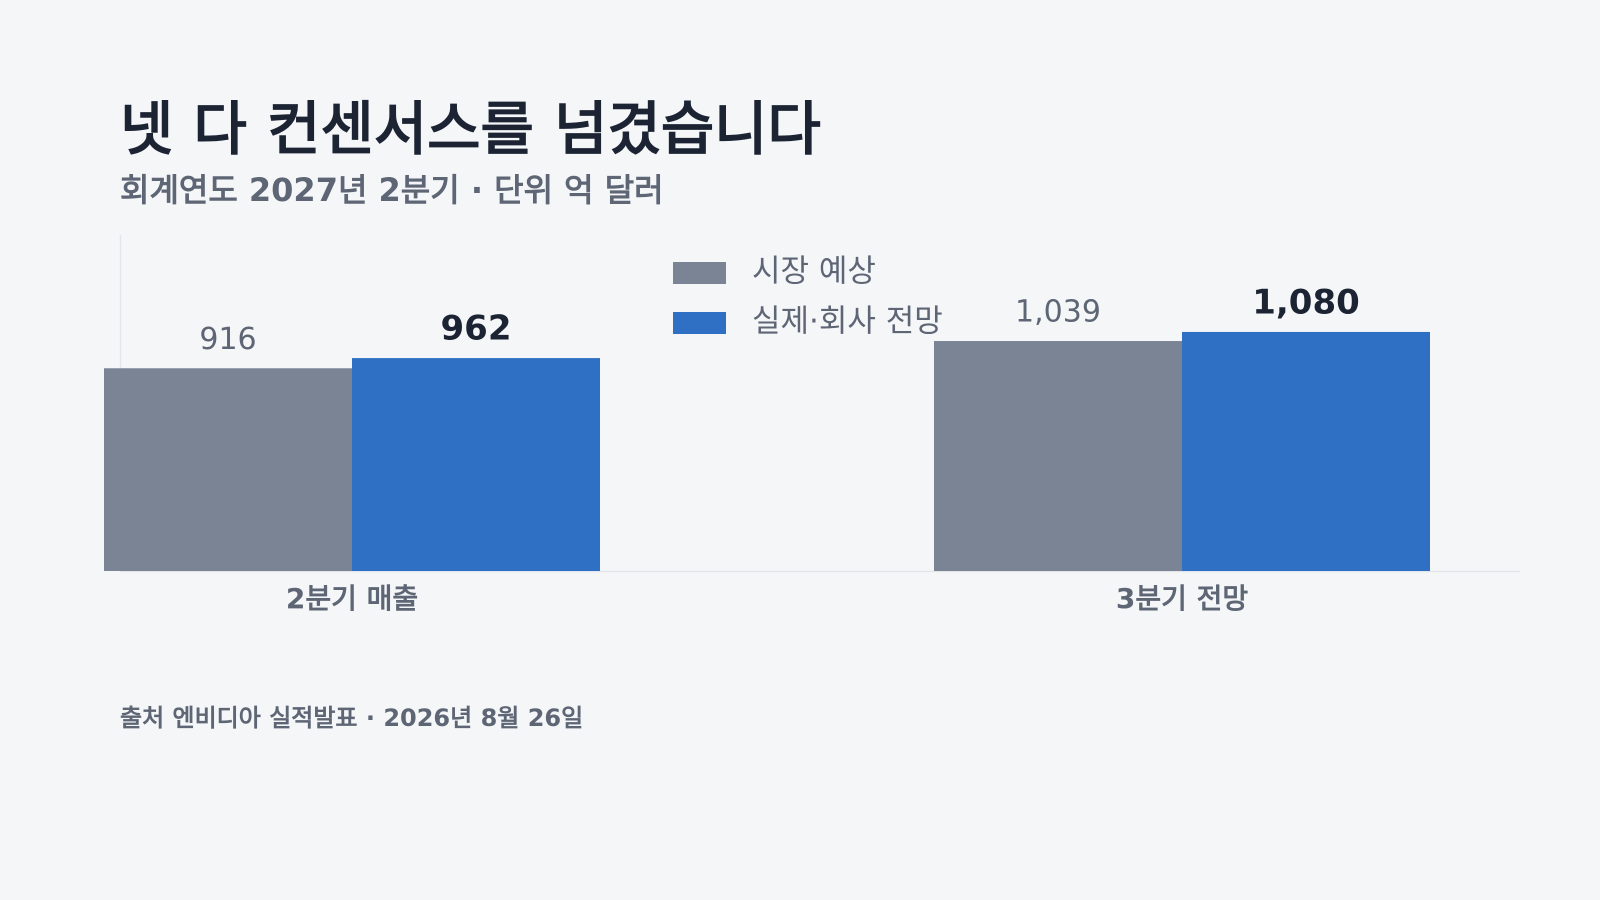 The image size is (1600, 900). Describe the element at coordinates (351, 718) in the screenshot. I see `source-note: 출처 엔비디아 실적발표 · 2026년 8월 26일` at that location.